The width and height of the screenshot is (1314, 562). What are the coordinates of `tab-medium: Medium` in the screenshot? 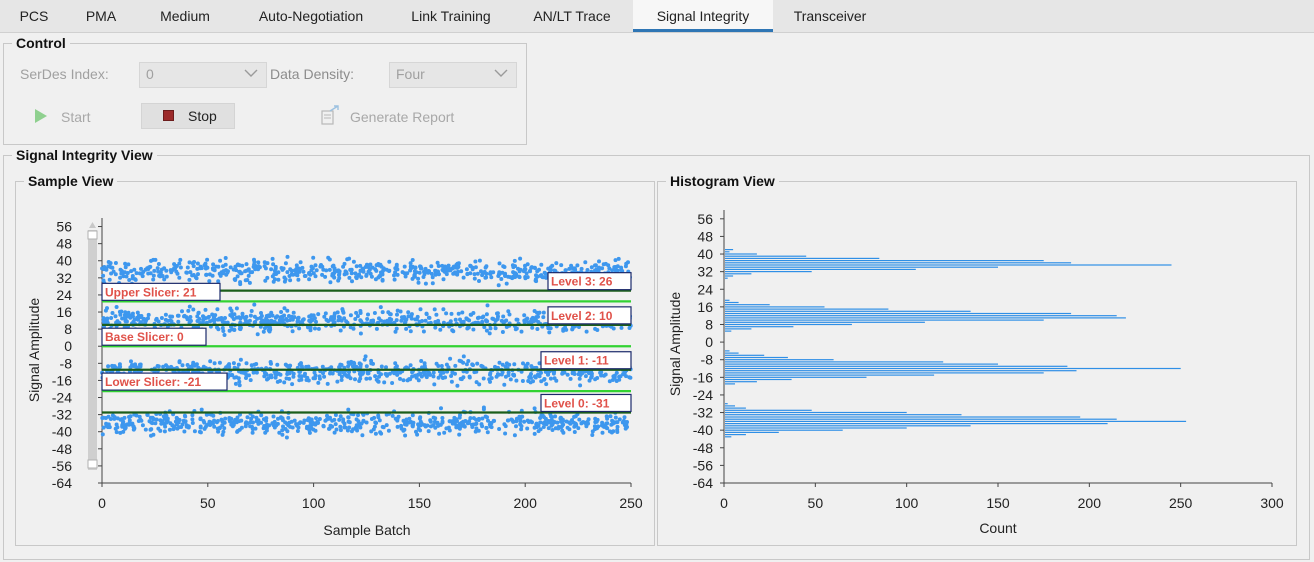 It's located at (185, 16).